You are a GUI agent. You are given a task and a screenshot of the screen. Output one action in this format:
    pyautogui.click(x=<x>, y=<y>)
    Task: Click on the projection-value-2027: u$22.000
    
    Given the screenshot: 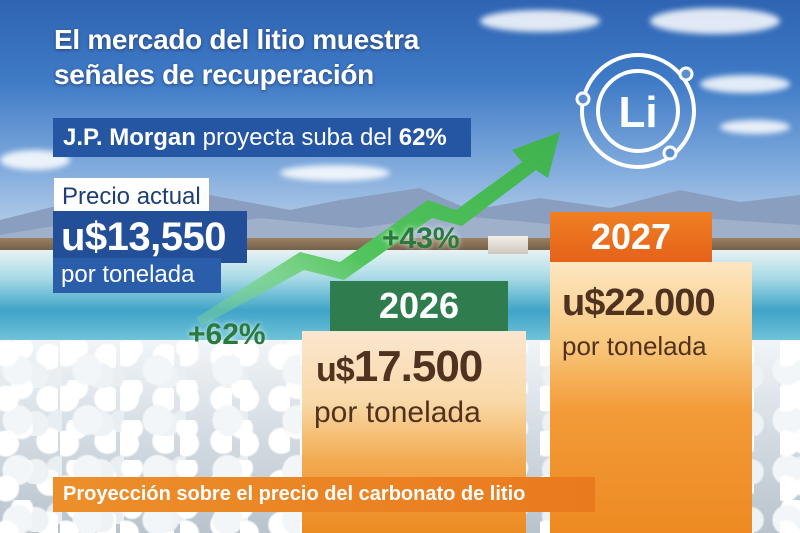 What is the action you would take?
    pyautogui.click(x=639, y=303)
    